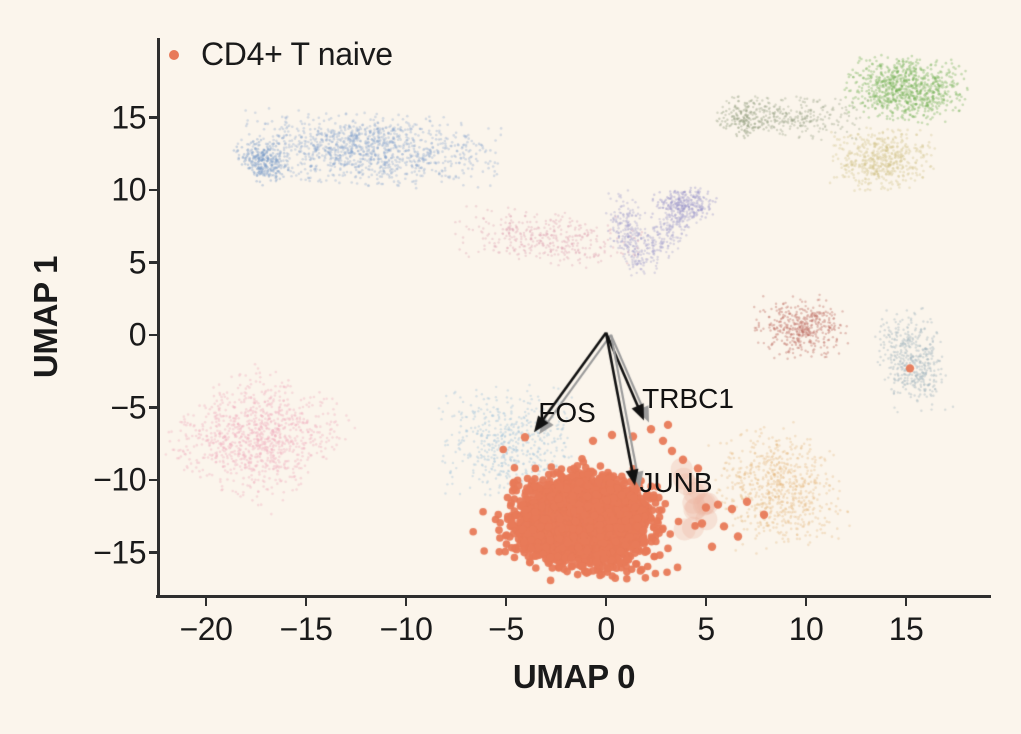 Image resolution: width=1021 pixels, height=734 pixels. Describe the element at coordinates (297, 54) in the screenshot. I see `legend-label: CD4+ T naive` at that location.